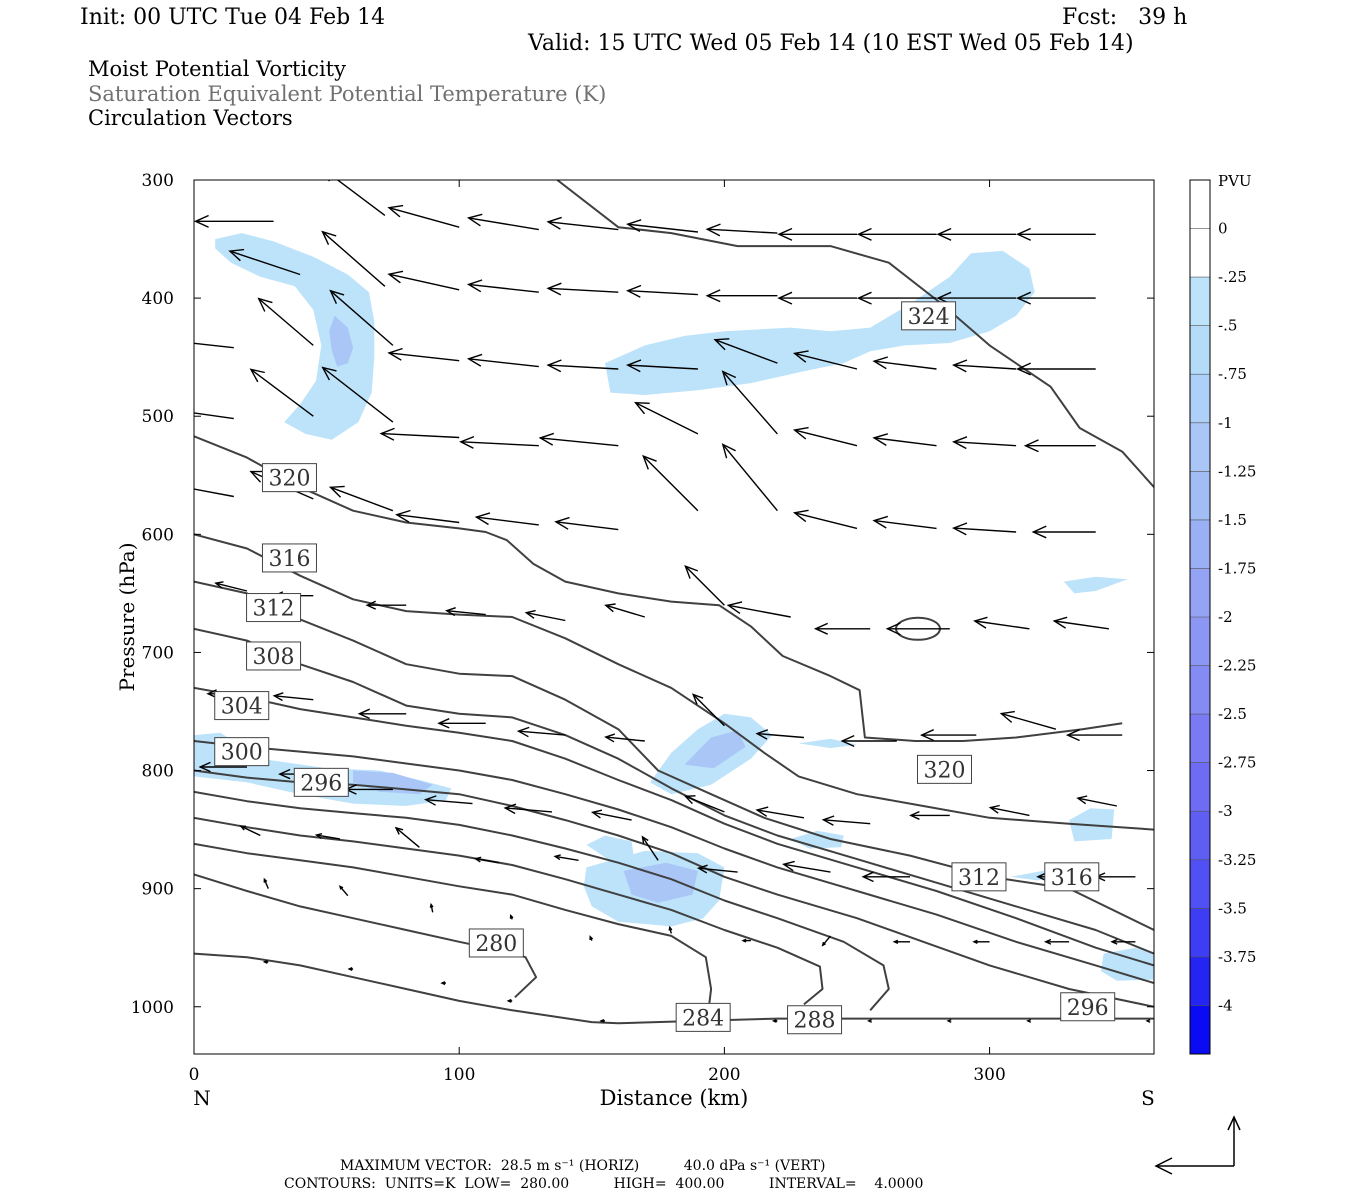 The height and width of the screenshot is (1200, 1350). What do you see at coordinates (944, 769) in the screenshot?
I see `contour-label: 320` at bounding box center [944, 769].